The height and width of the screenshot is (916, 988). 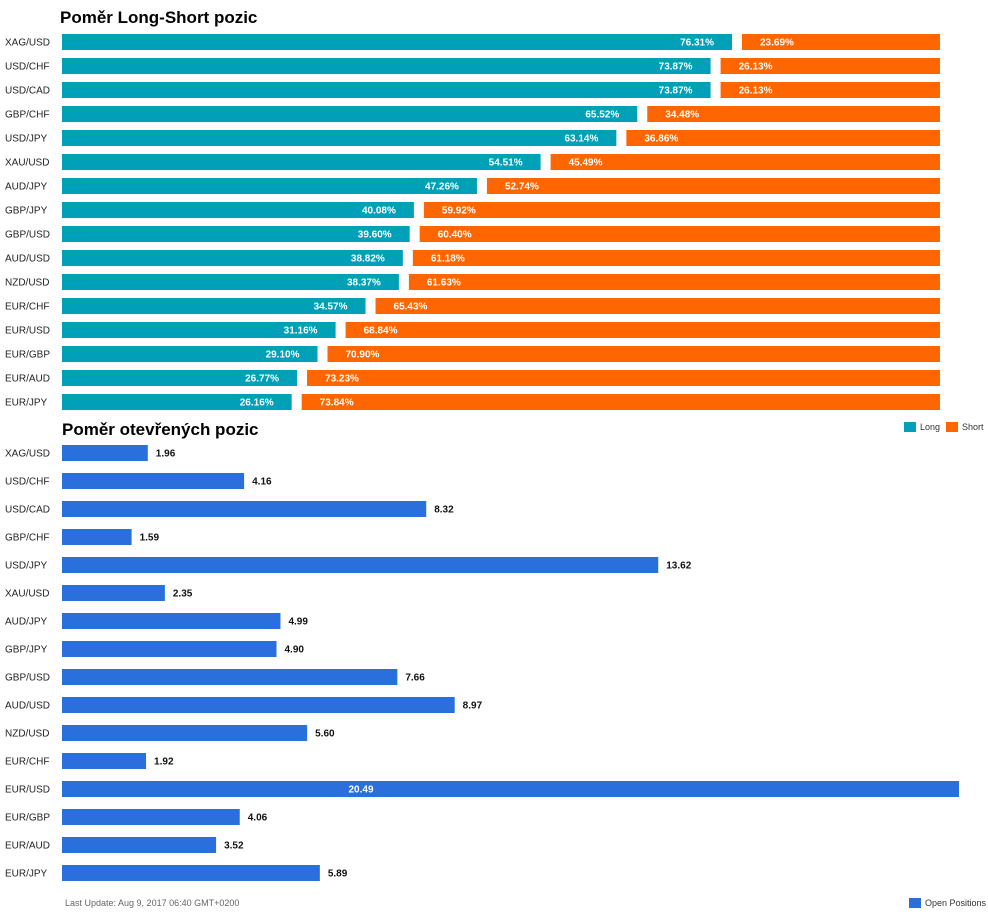 What do you see at coordinates (362, 355) in the screenshot?
I see `short-data-label: 70.90%` at bounding box center [362, 355].